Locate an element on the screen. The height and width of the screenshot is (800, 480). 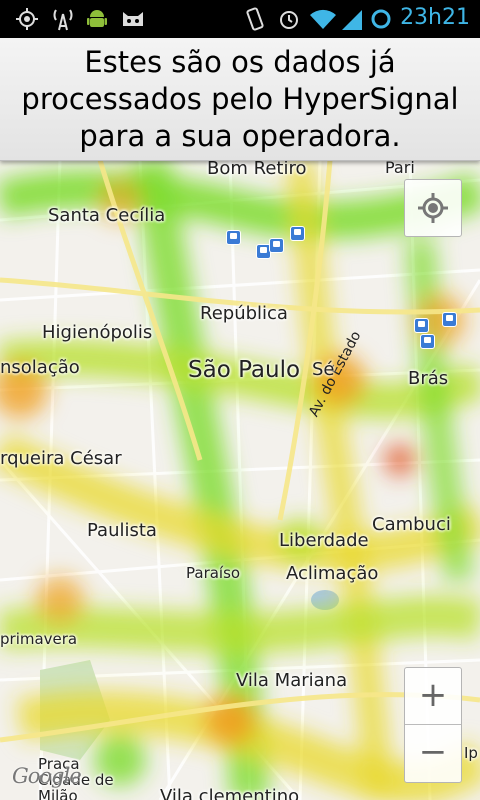
place-label: Sé is located at coordinates (323, 369).